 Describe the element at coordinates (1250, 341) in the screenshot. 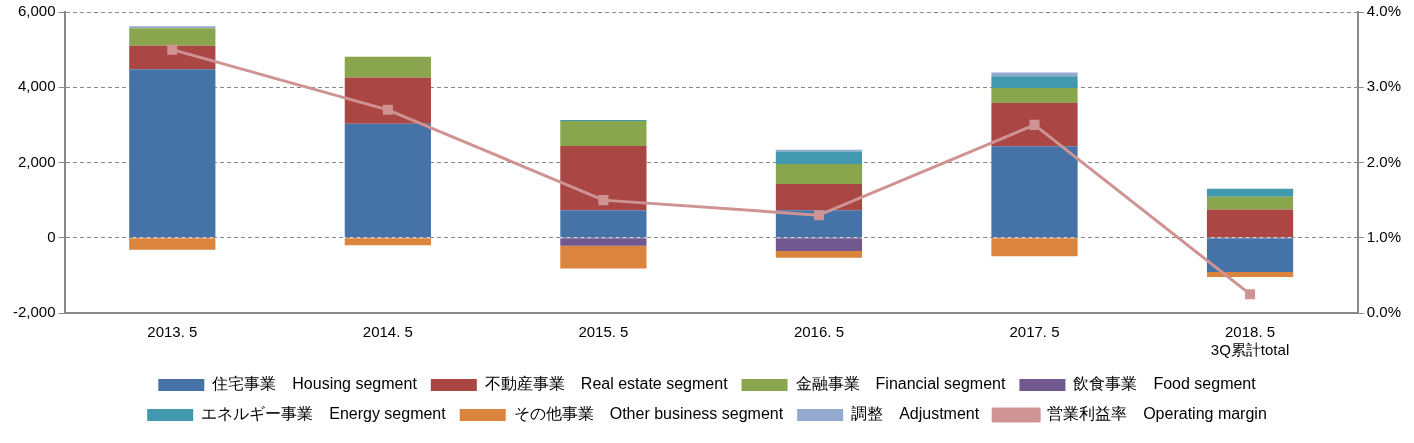

I see `x-tick-label: 2018. 5 3Q累計total` at that location.